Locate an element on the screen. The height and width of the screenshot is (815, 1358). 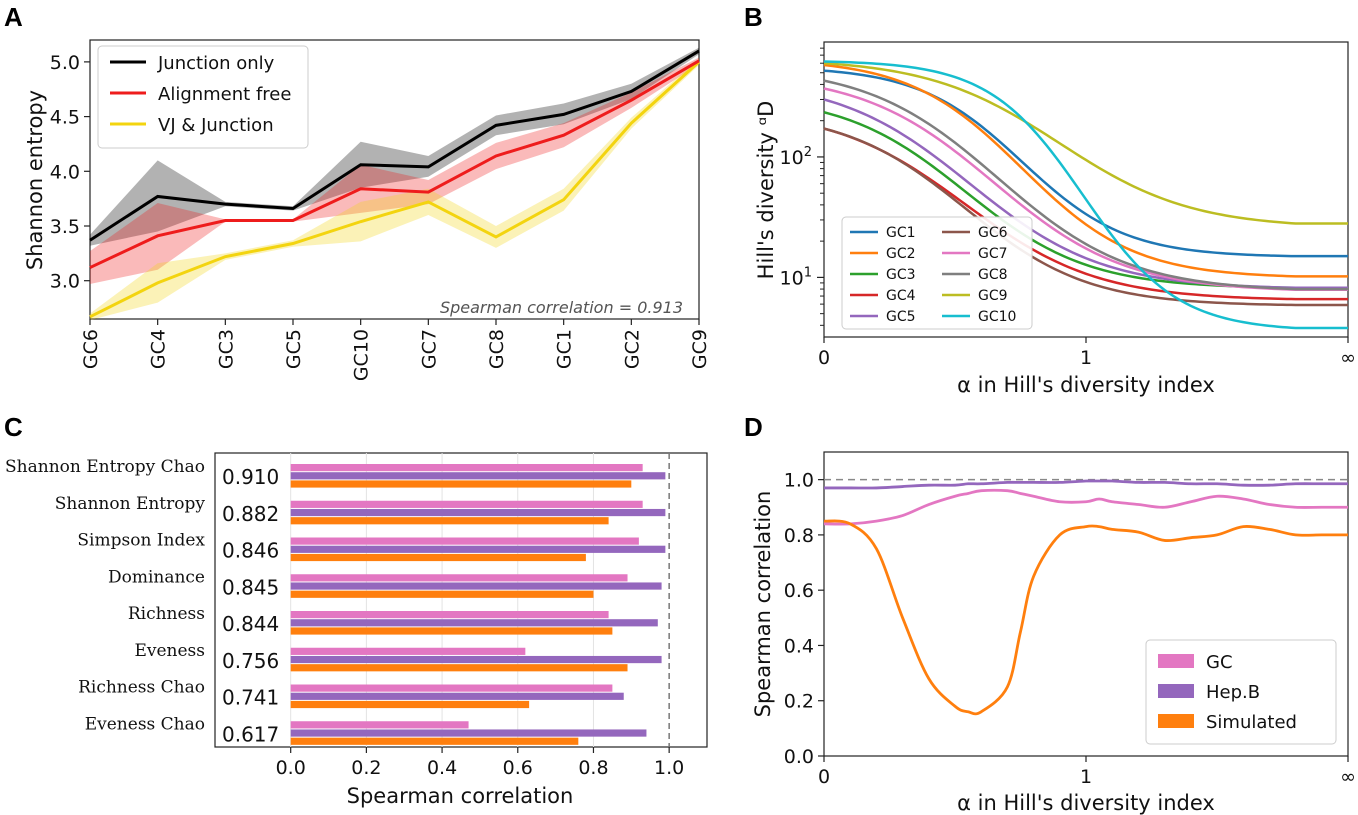
x-tick-label: 0.2 is located at coordinates (366, 768).